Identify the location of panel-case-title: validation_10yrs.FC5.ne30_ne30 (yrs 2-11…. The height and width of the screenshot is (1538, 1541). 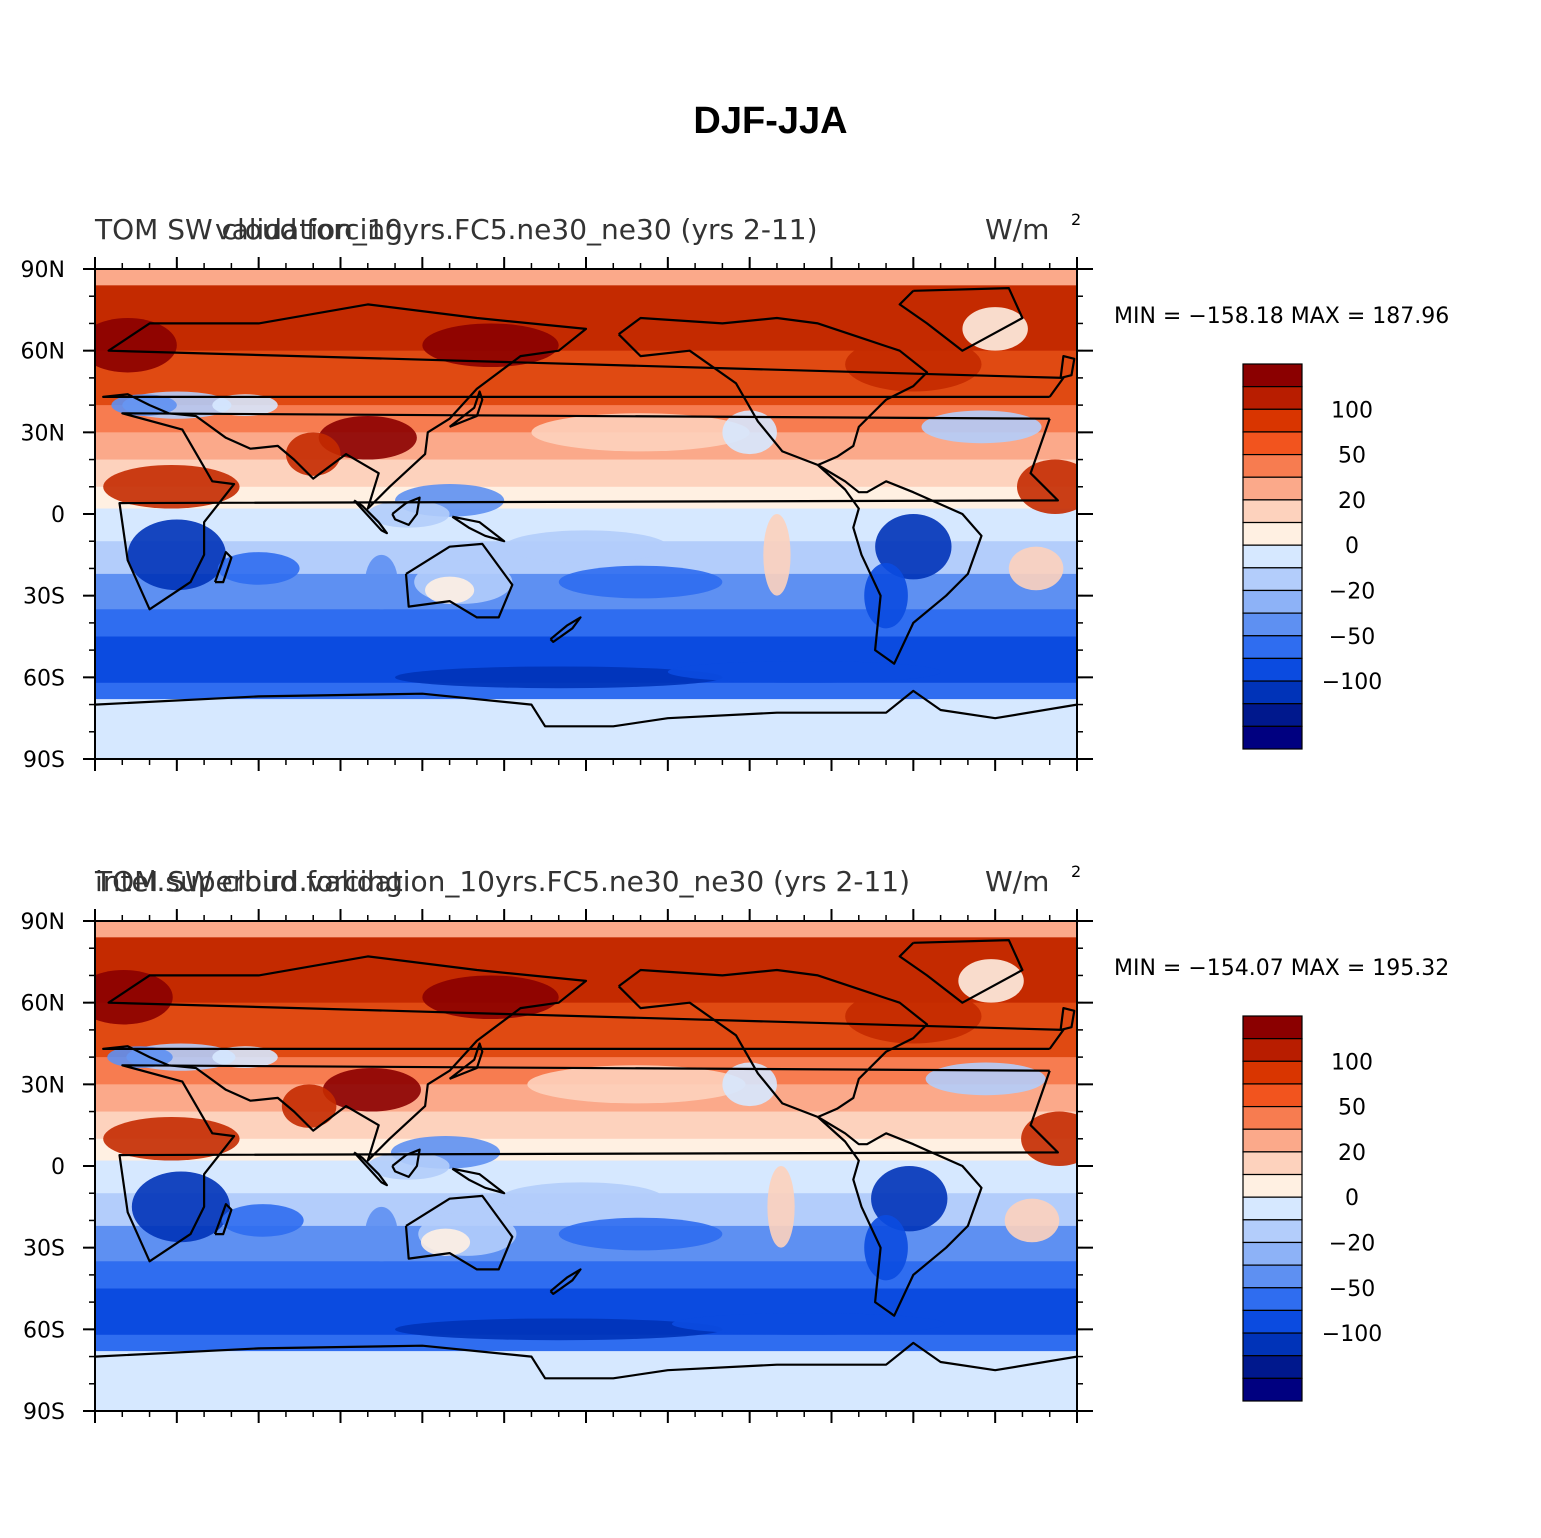
(516, 229).